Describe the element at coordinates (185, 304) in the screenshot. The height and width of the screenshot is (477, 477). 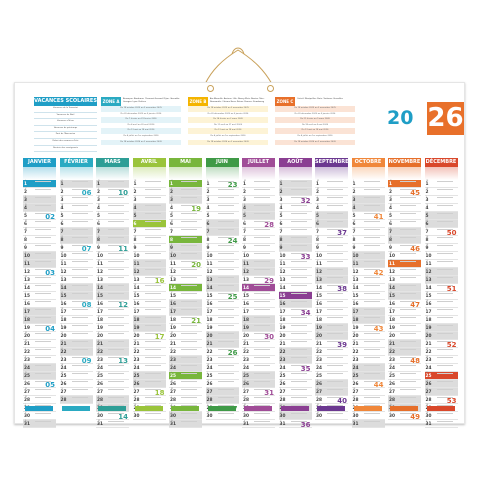
I see `day-row: S 16` at that location.